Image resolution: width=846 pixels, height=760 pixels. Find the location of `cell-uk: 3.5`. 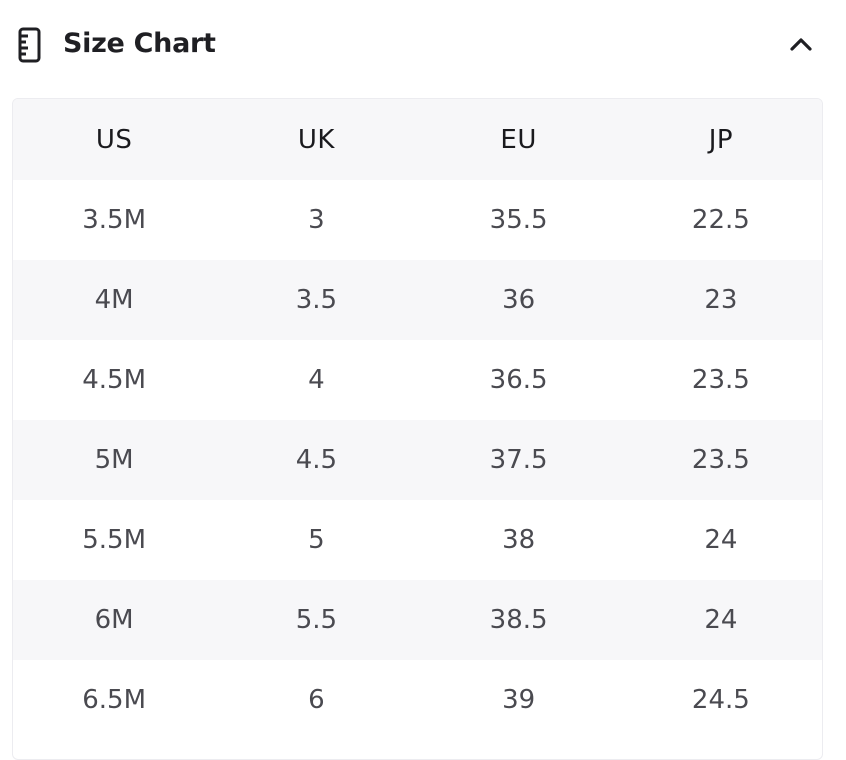

cell-uk: 3.5 is located at coordinates (316, 300).